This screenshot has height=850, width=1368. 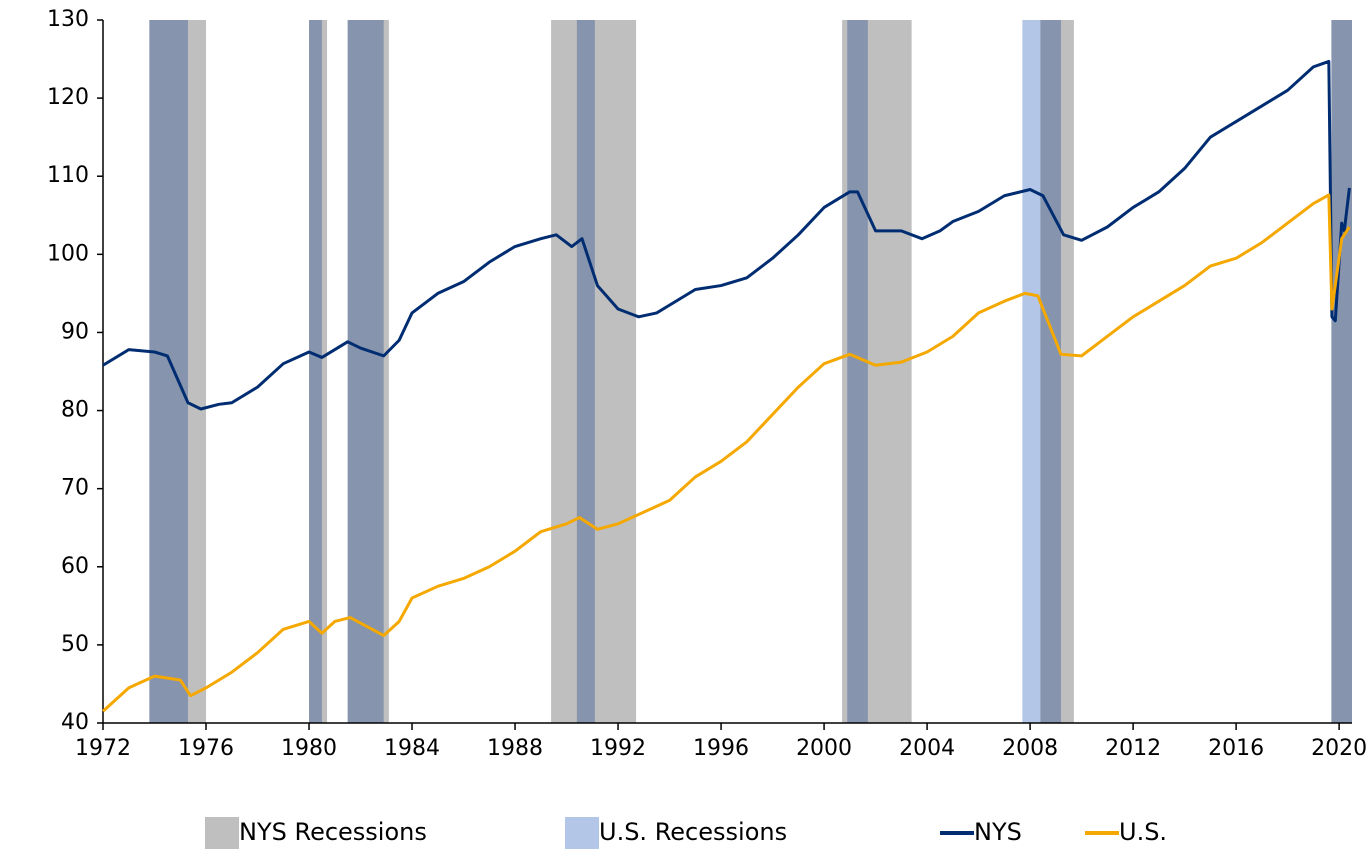 I want to click on x-tick-label: 2012, so click(x=1133, y=748).